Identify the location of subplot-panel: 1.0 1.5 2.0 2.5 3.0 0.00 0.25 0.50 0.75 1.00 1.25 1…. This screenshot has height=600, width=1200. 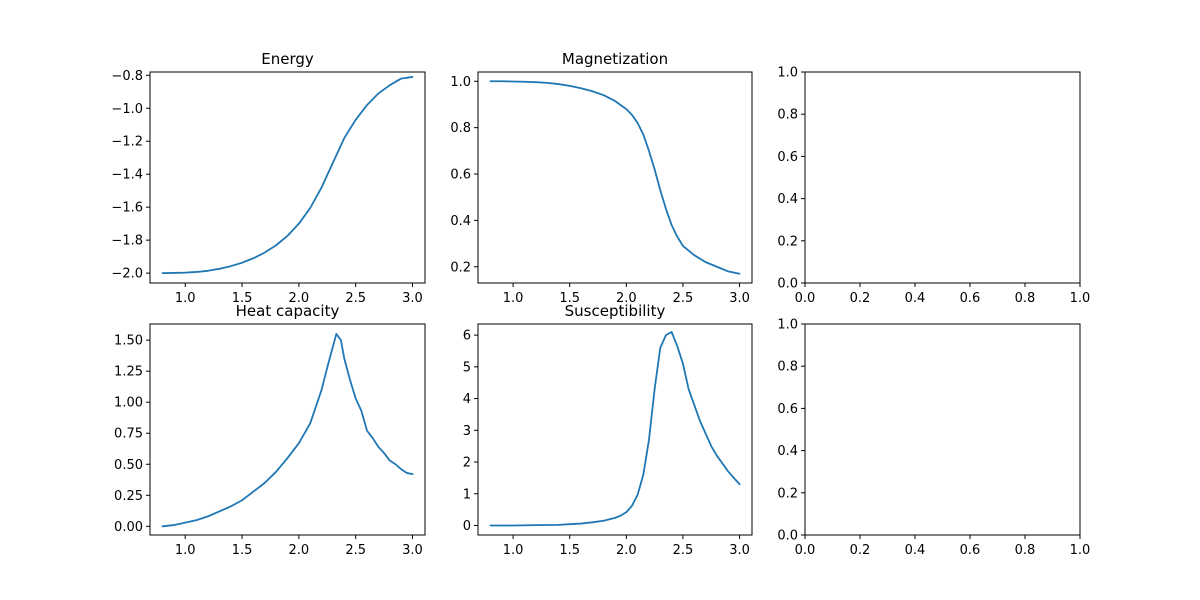
(270, 430).